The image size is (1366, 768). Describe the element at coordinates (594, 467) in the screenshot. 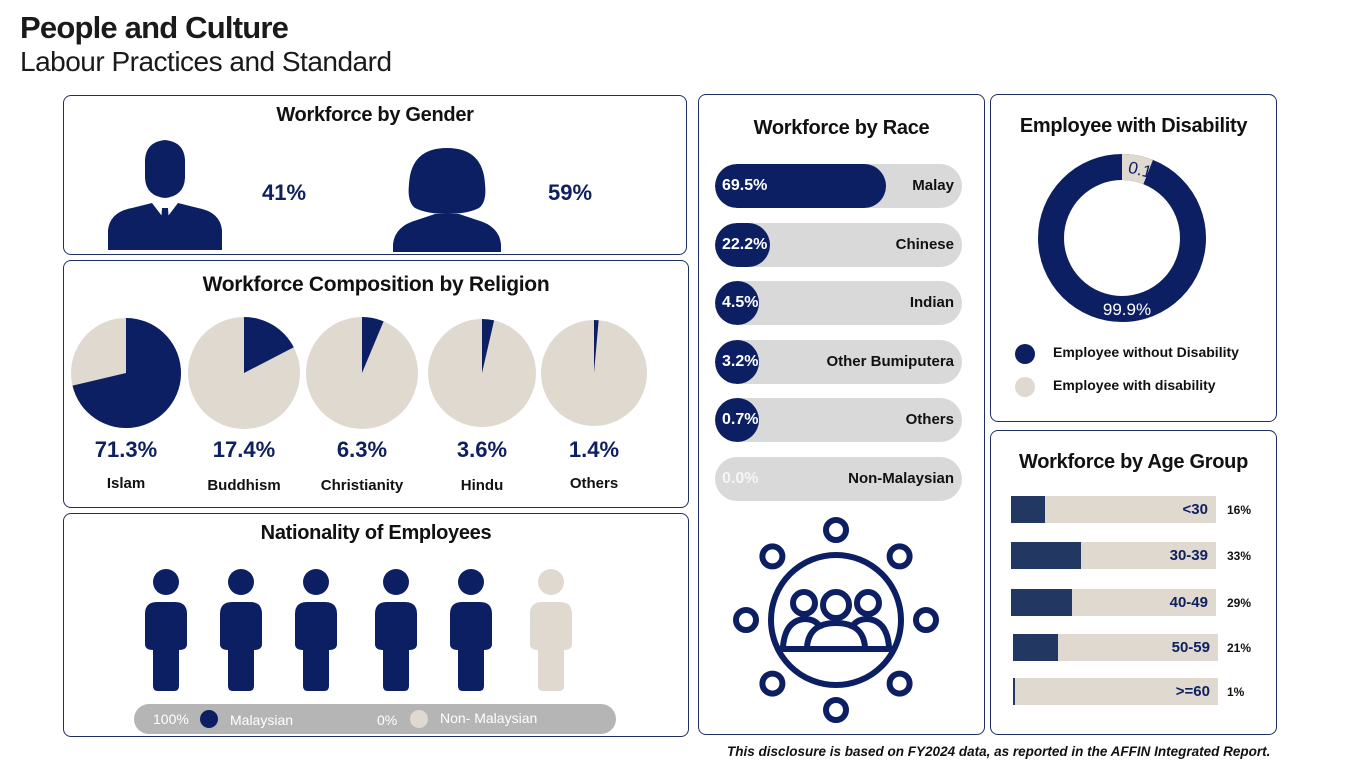

I see `religion-item: 1.4% Others` at that location.